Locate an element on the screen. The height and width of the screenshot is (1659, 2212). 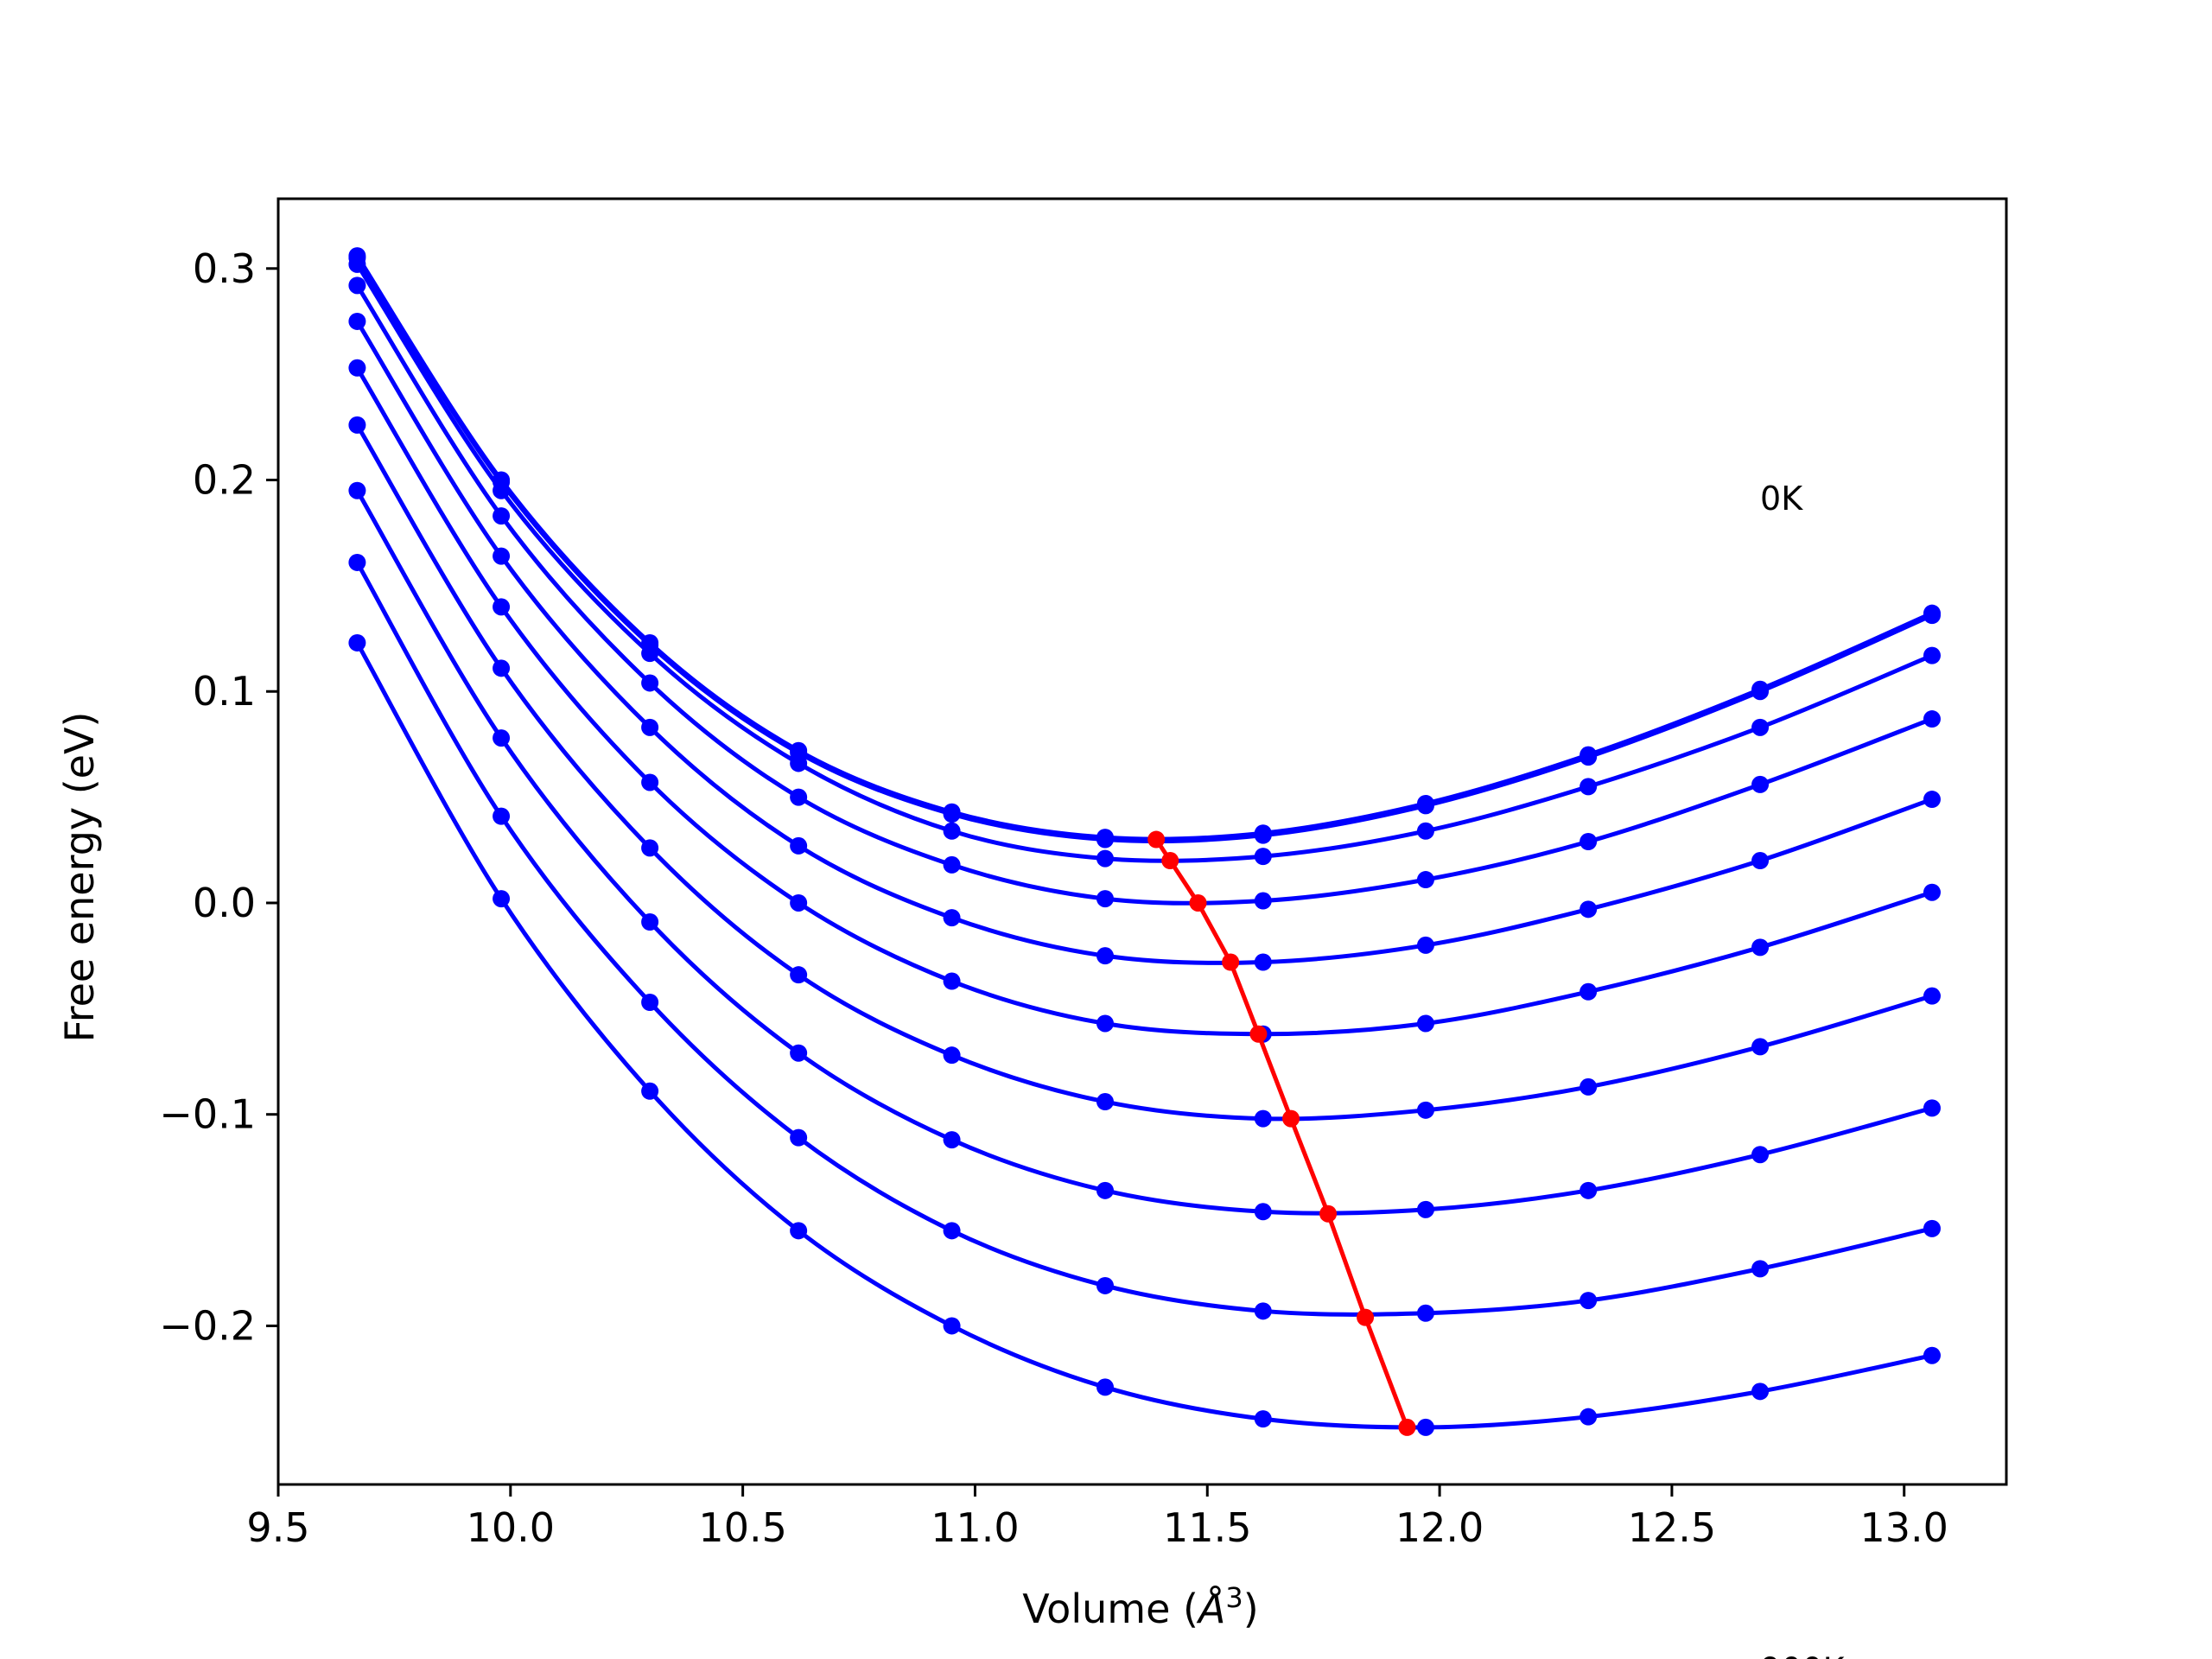
y-tick-label: 0.3 is located at coordinates (224, 268).